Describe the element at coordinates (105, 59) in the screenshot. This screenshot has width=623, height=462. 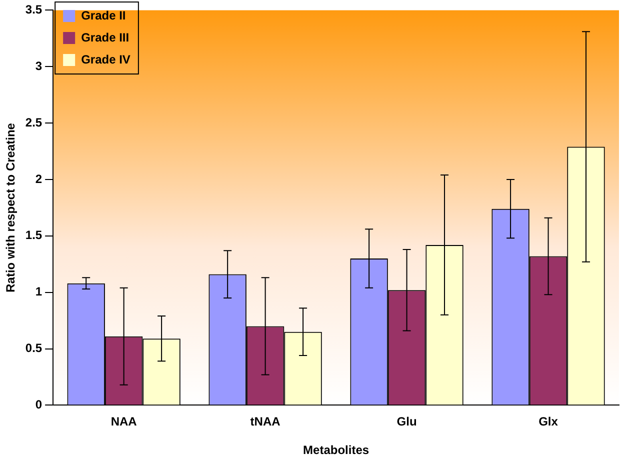
I see `legend-label: Grade IV` at that location.